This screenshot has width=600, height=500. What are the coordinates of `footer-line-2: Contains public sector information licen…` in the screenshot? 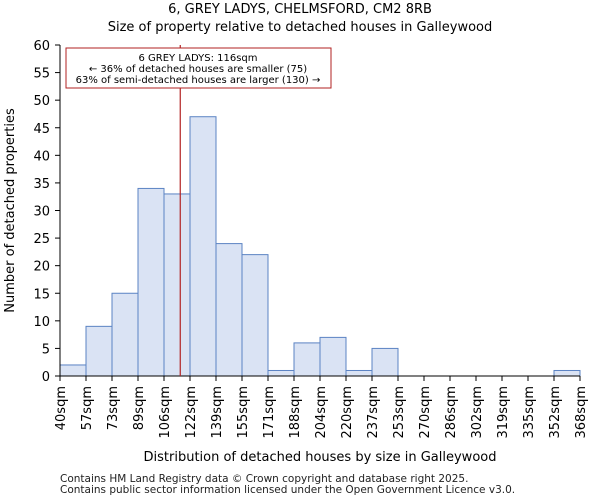 It's located at (288, 490).